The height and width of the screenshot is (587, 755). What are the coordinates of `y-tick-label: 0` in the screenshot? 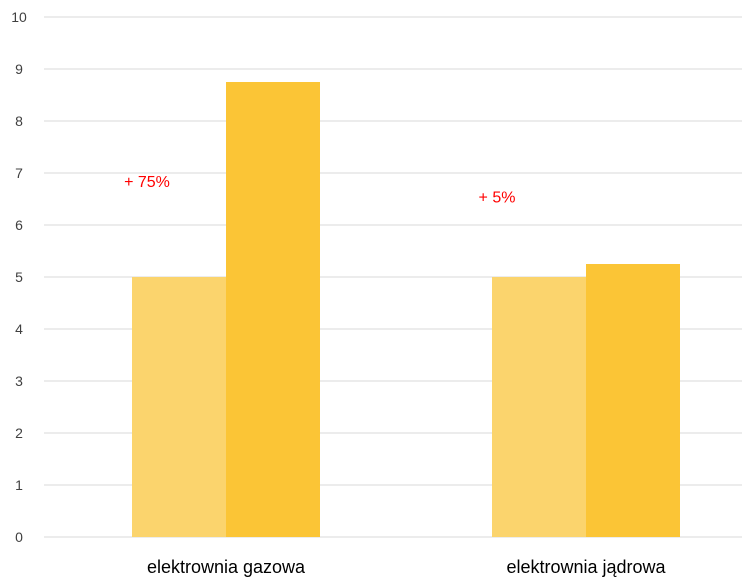 It's located at (19, 537).